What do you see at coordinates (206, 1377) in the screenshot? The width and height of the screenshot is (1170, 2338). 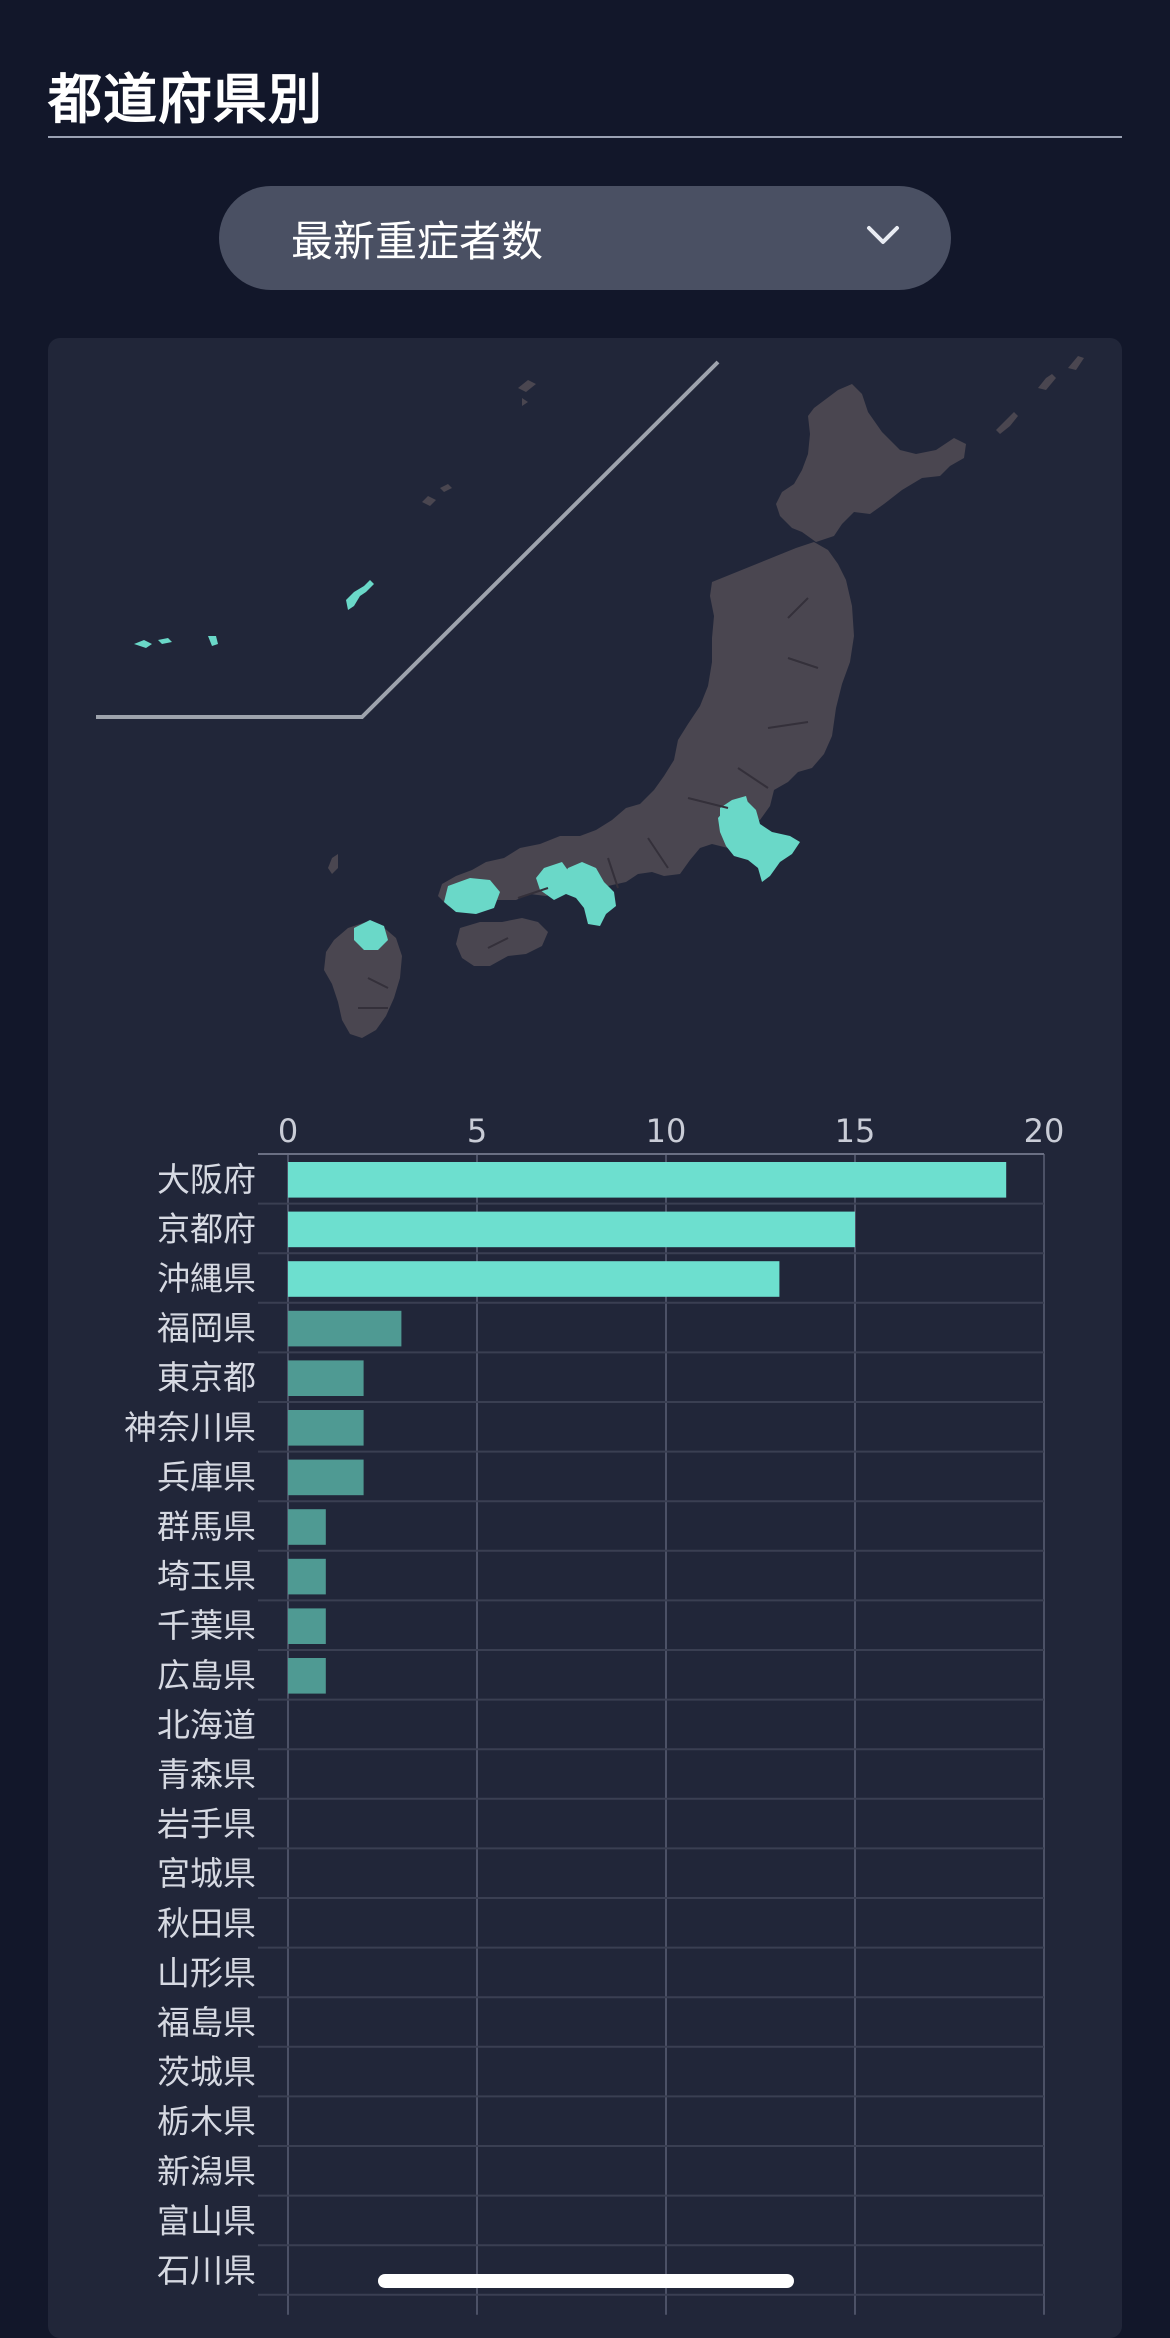 I see `category-label: 東京都` at bounding box center [206, 1377].